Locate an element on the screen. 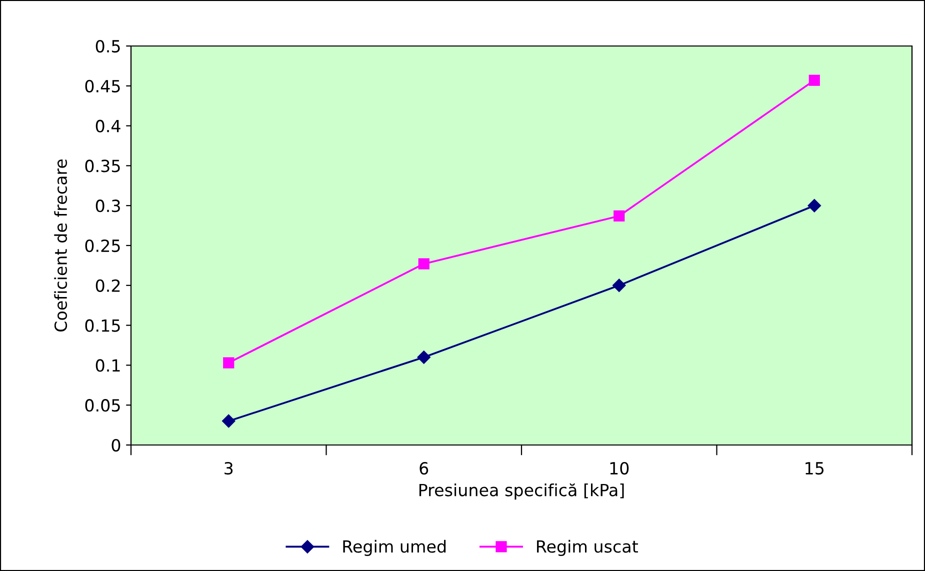  legend-label: Regim umed is located at coordinates (394, 548).